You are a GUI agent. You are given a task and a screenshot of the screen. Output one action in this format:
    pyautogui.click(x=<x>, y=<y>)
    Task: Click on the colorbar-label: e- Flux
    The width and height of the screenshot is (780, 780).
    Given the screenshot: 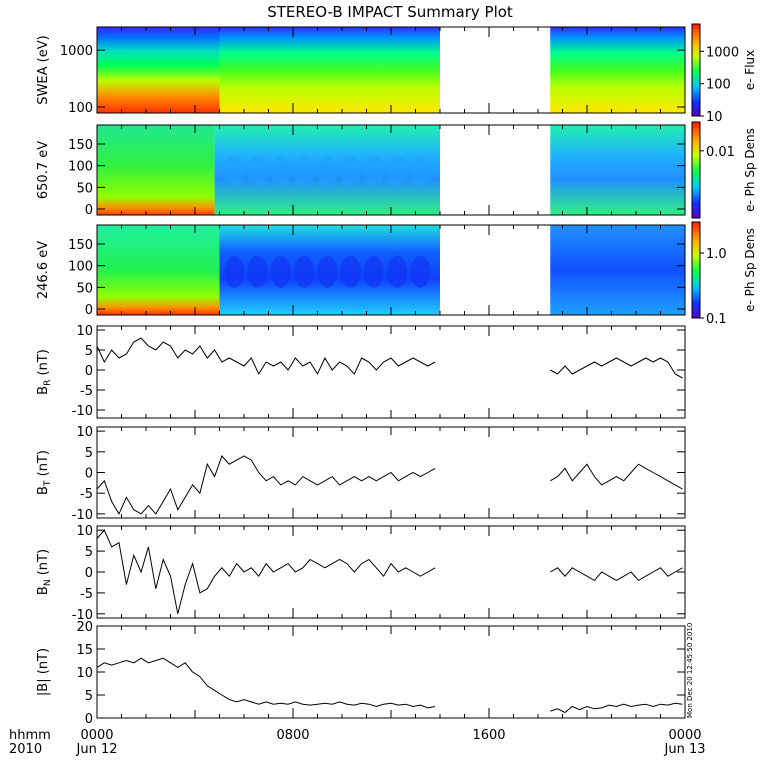 What is the action you would take?
    pyautogui.click(x=750, y=70)
    